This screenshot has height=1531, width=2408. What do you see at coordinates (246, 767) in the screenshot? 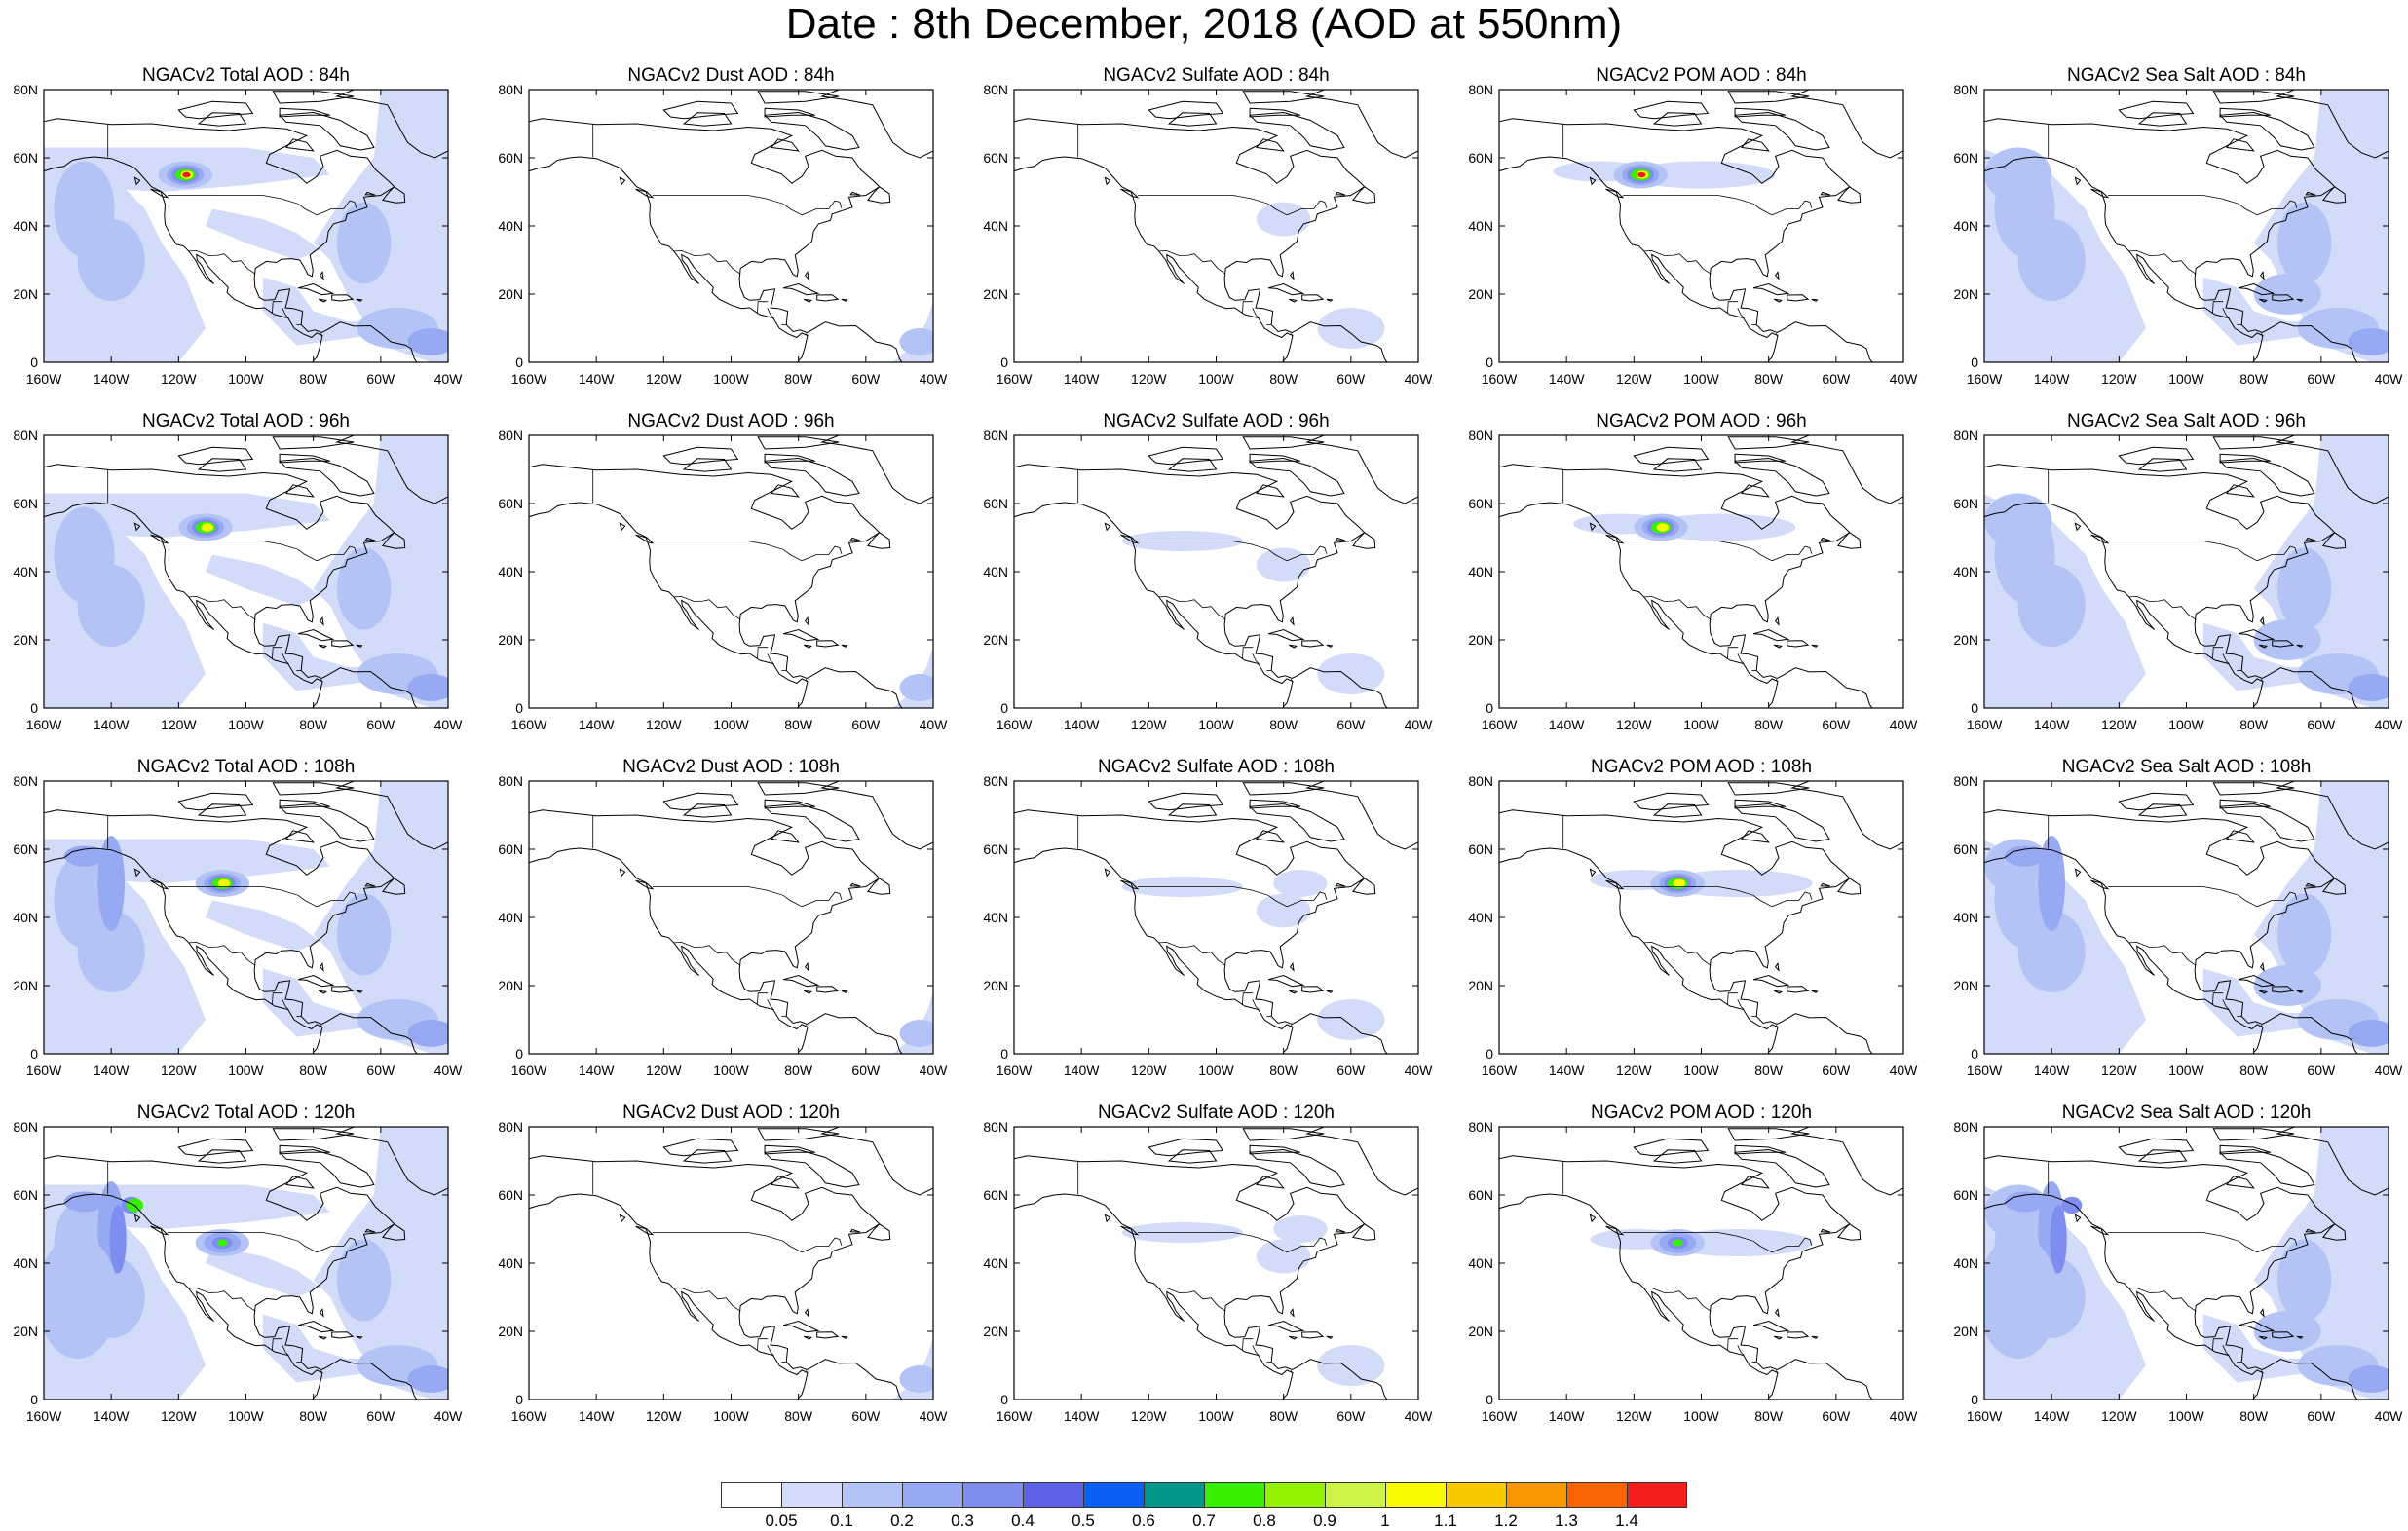
I see `panel-title: NGACv2 Total AOD : 108h` at bounding box center [246, 767].